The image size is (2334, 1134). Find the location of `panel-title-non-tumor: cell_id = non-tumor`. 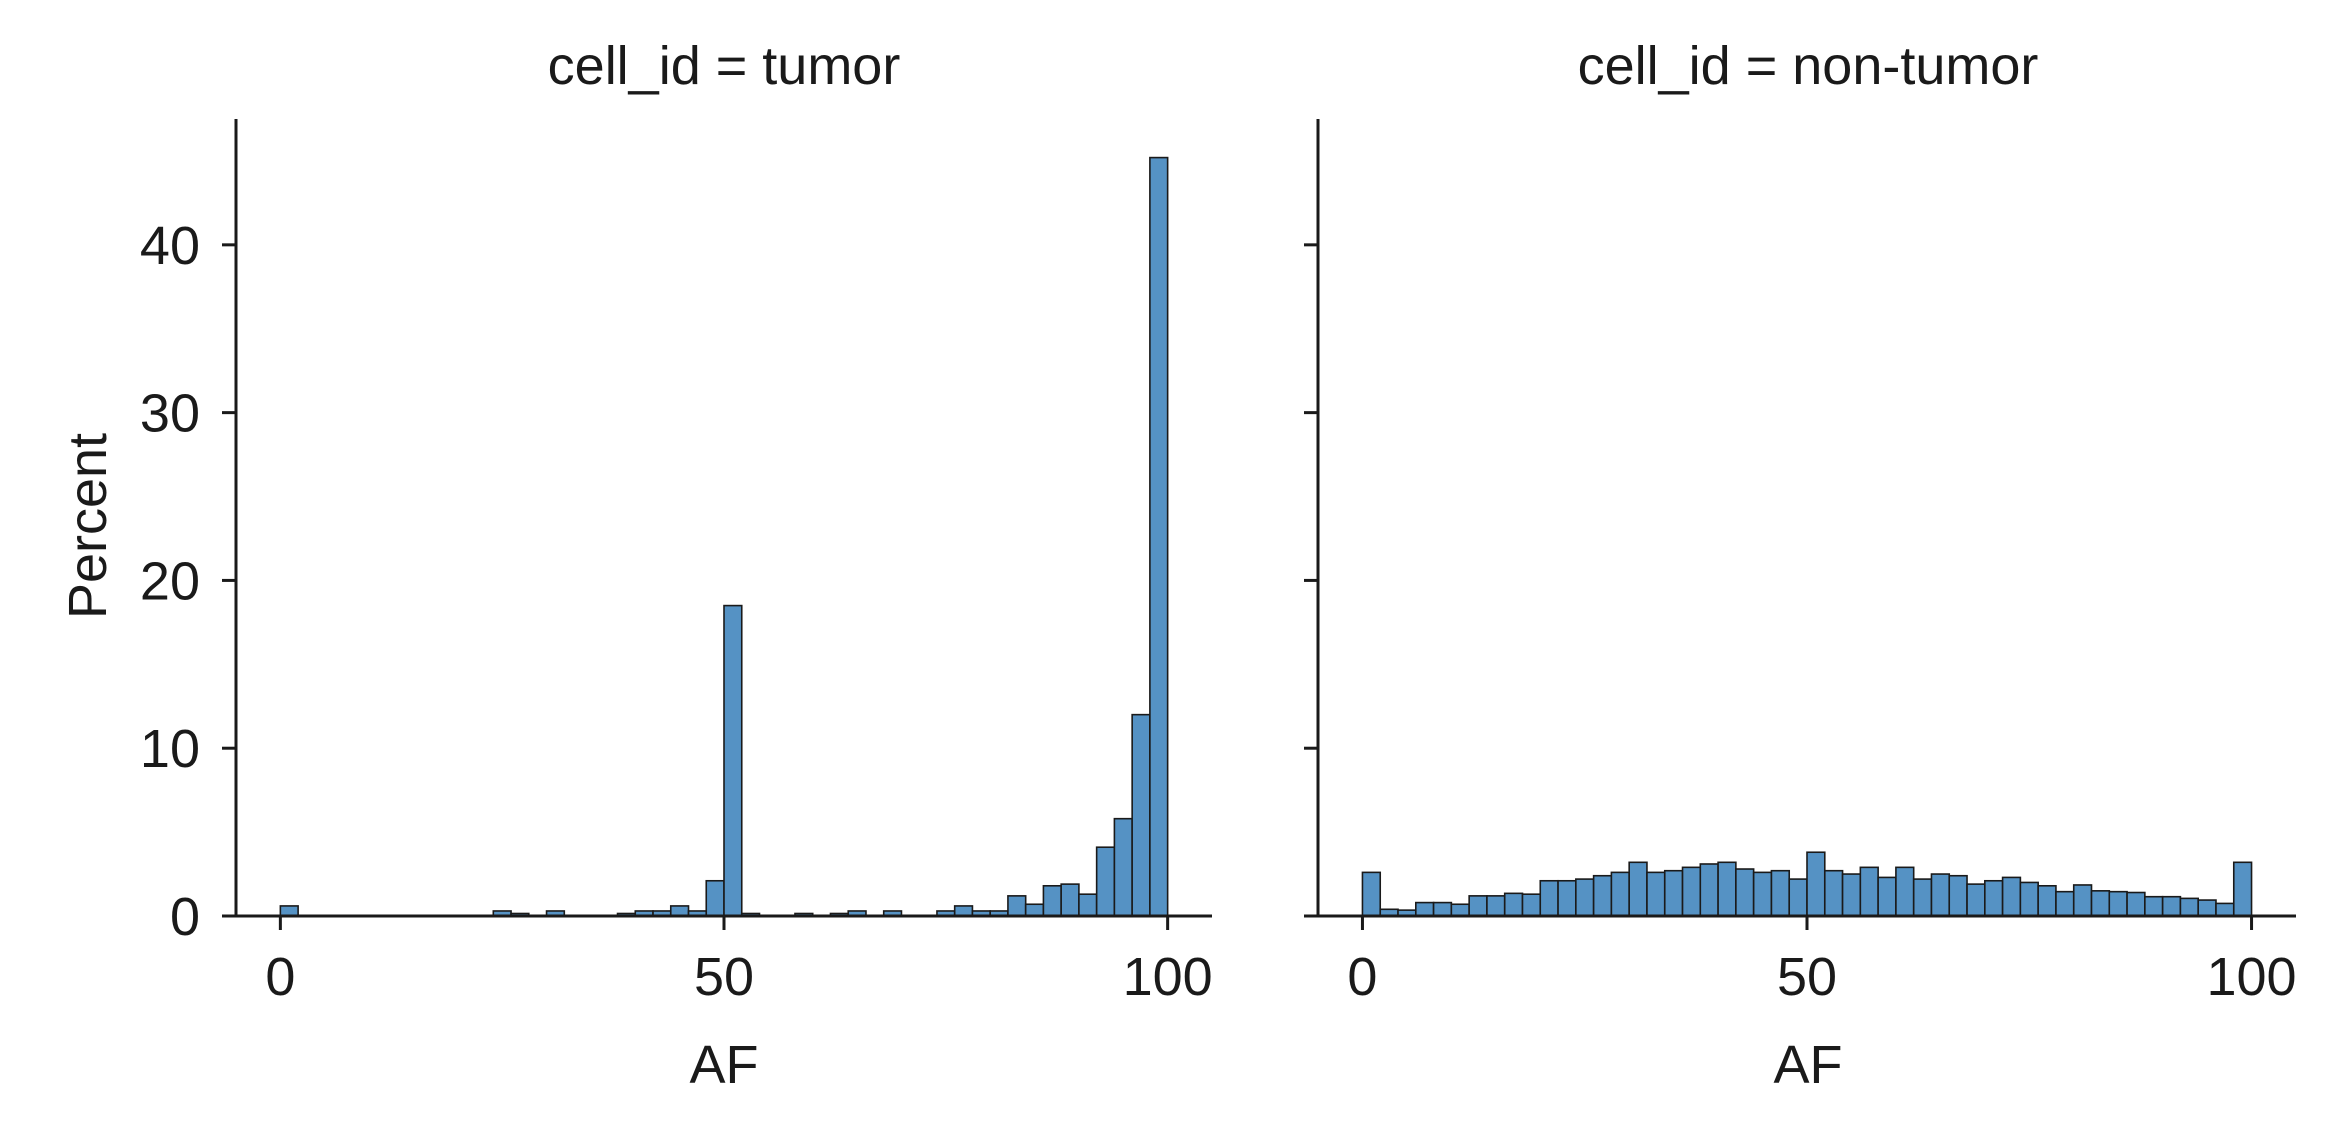

panel-title-non-tumor: cell_id = non-tumor is located at coordinates (1808, 66).